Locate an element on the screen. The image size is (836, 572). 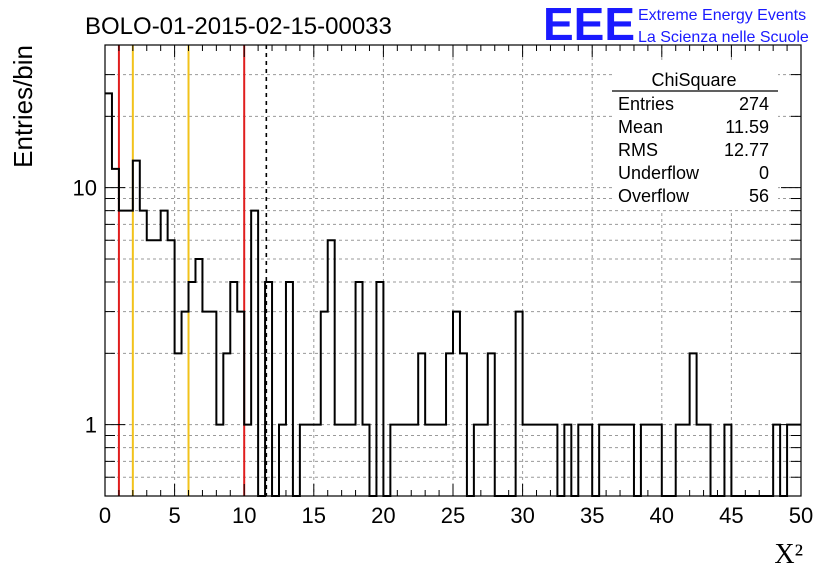
stats-underflow-label: Underflow is located at coordinates (659, 173).